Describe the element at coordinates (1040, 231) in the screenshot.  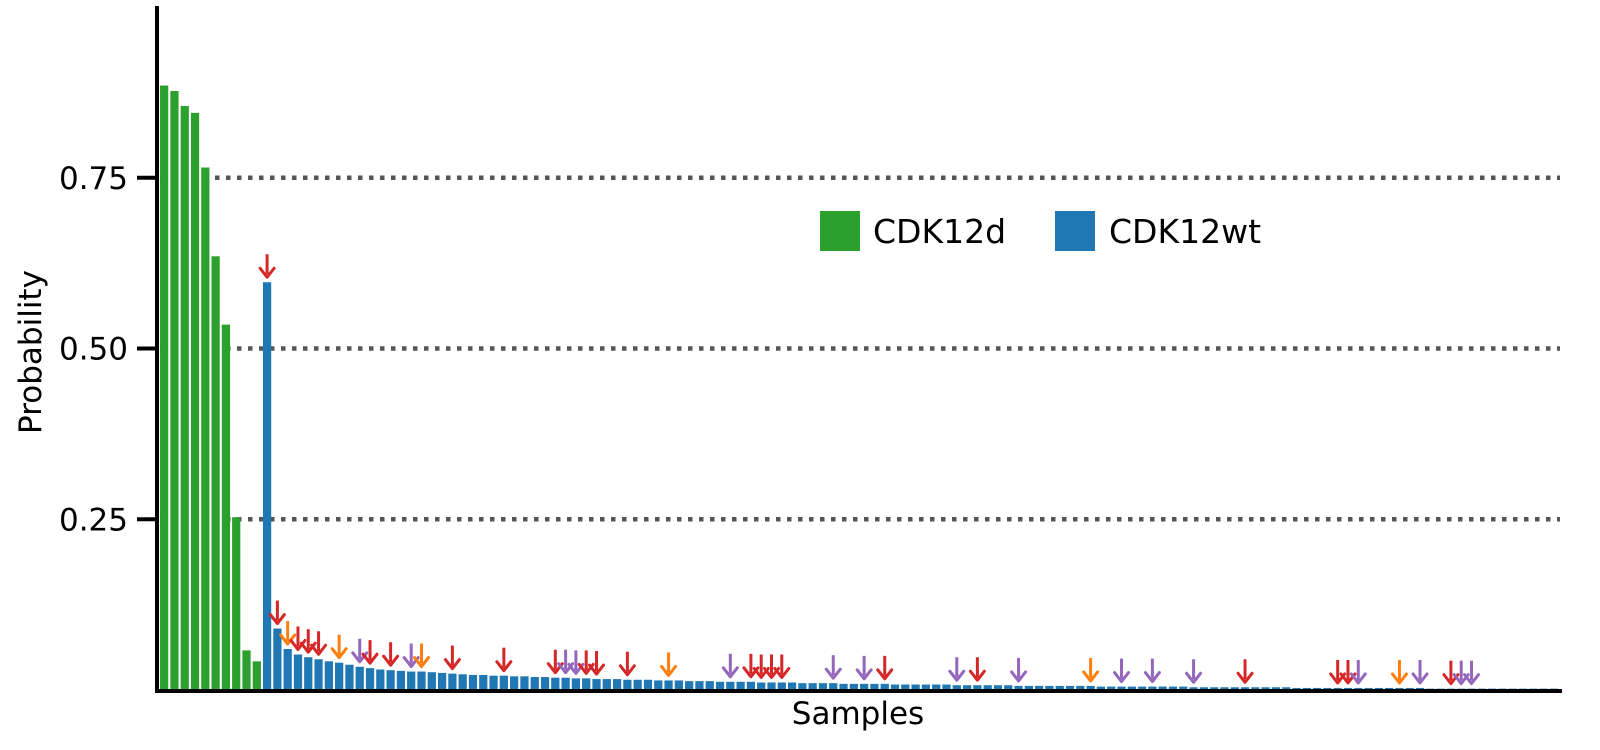
I see `legend: CDK12d CDK12wt` at that location.